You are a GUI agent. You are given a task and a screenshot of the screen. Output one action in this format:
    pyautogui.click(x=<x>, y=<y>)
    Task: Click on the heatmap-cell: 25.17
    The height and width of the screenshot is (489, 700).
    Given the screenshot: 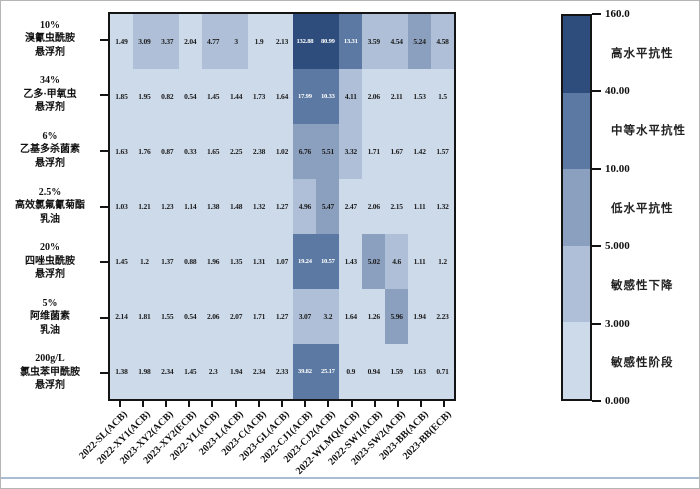 What is the action you would take?
    pyautogui.click(x=328, y=371)
    